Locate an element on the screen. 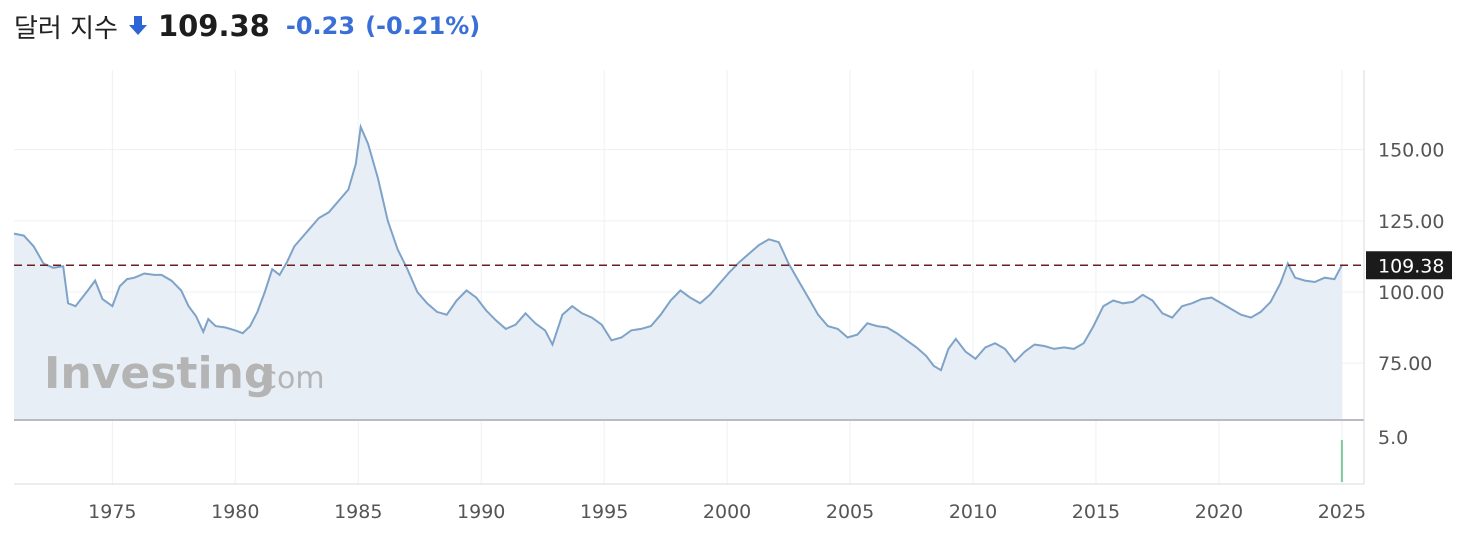 The height and width of the screenshot is (554, 1480). arrow-down-icon is located at coordinates (137, 25).